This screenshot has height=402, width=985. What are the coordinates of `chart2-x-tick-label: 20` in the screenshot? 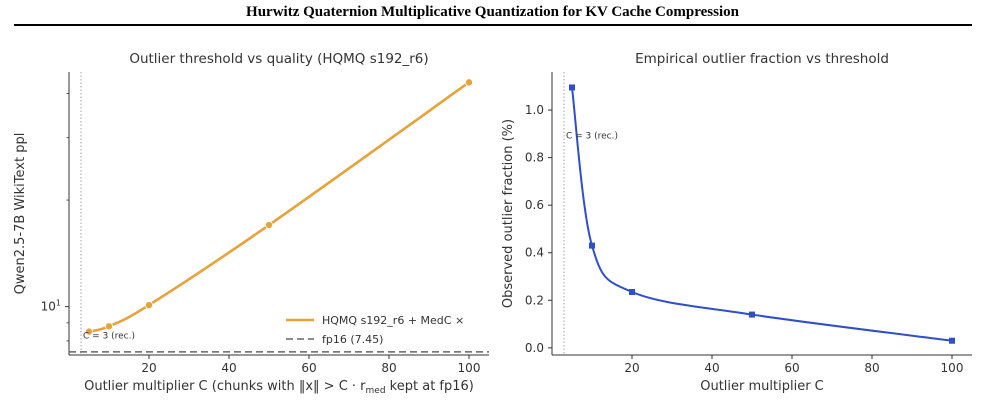 It's located at (631, 368).